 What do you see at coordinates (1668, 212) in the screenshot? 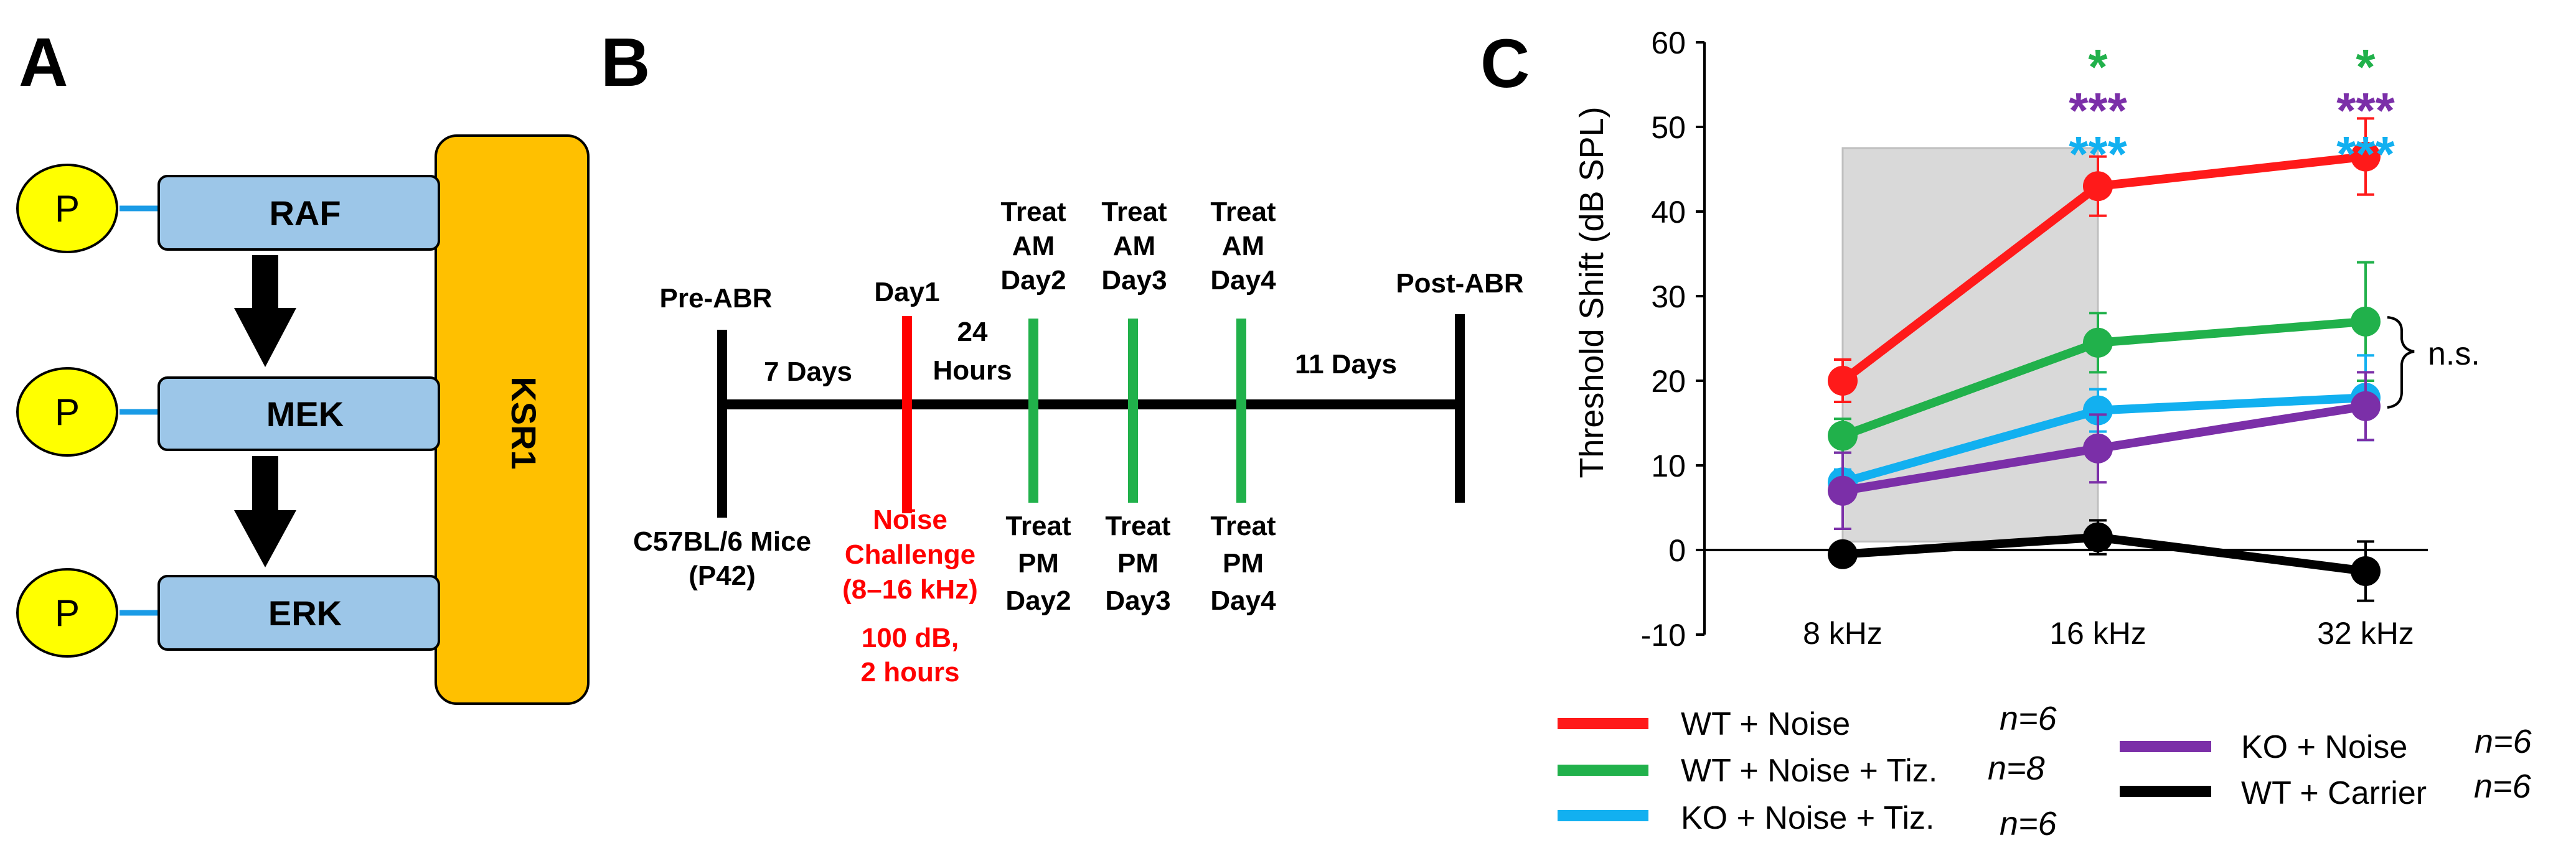
I see `y-tick-label: 40` at bounding box center [1668, 212].